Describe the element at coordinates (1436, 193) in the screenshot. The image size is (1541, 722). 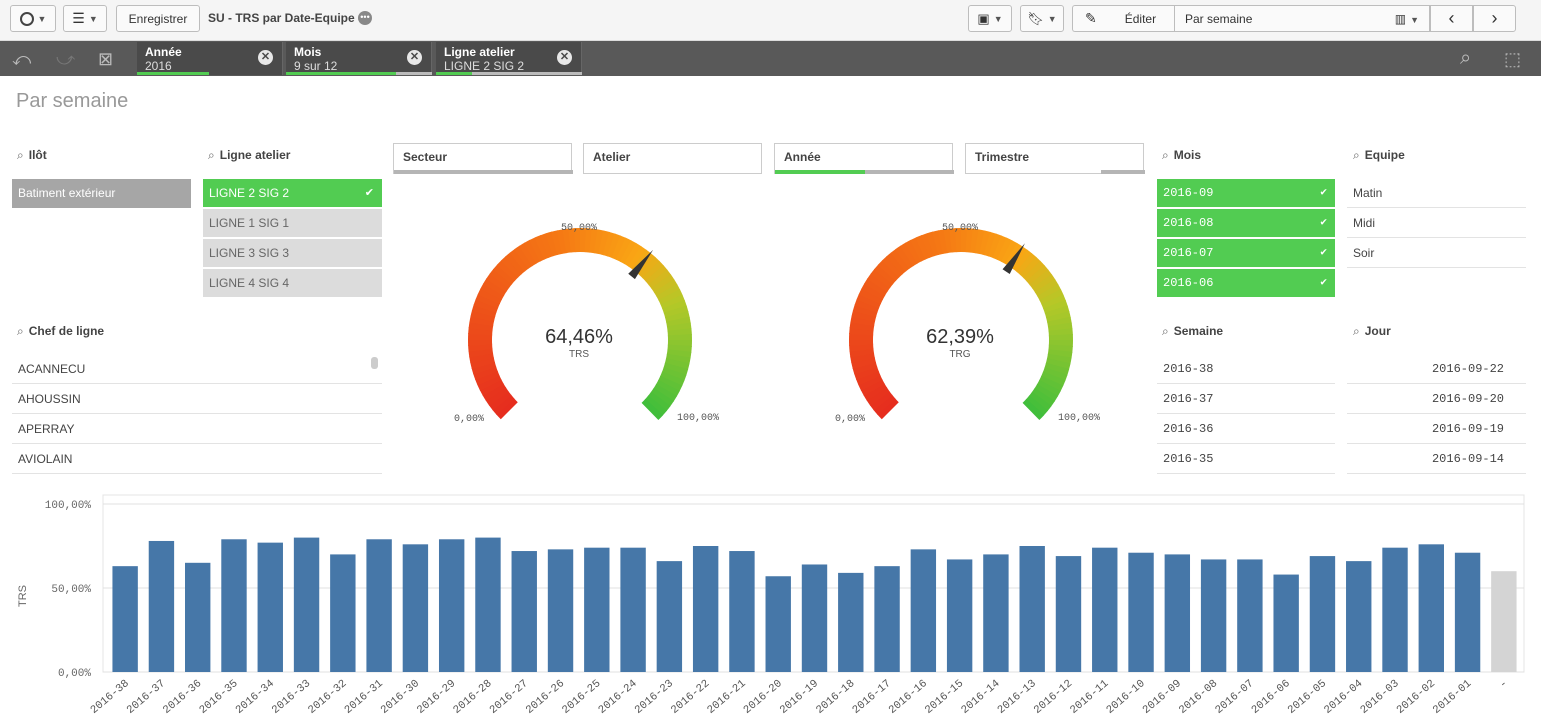
I see `list-item: Matin` at that location.